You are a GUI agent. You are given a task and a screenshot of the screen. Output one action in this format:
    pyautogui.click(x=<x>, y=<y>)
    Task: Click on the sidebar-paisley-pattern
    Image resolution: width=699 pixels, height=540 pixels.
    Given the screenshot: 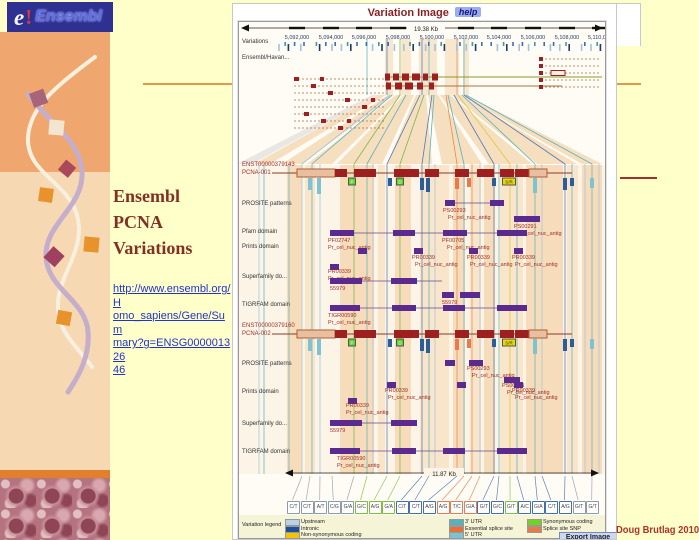 What is the action you would take?
    pyautogui.click(x=55, y=509)
    